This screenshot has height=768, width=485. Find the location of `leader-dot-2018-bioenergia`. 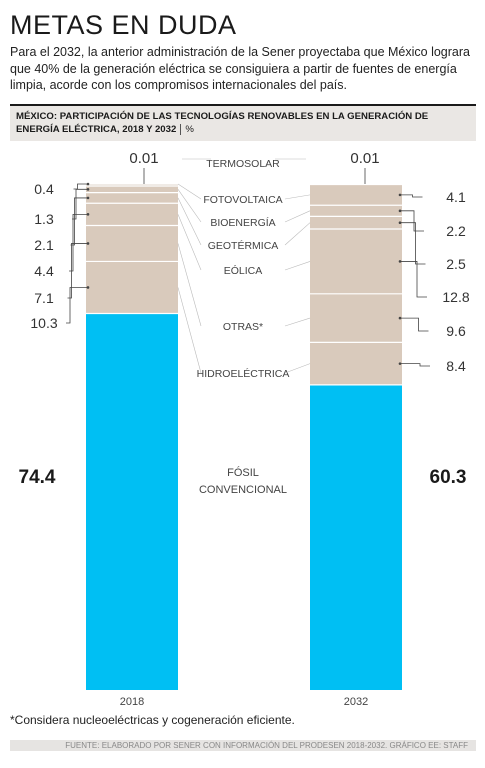

leader-dot-2018-bioenergia is located at coordinates (88, 189).